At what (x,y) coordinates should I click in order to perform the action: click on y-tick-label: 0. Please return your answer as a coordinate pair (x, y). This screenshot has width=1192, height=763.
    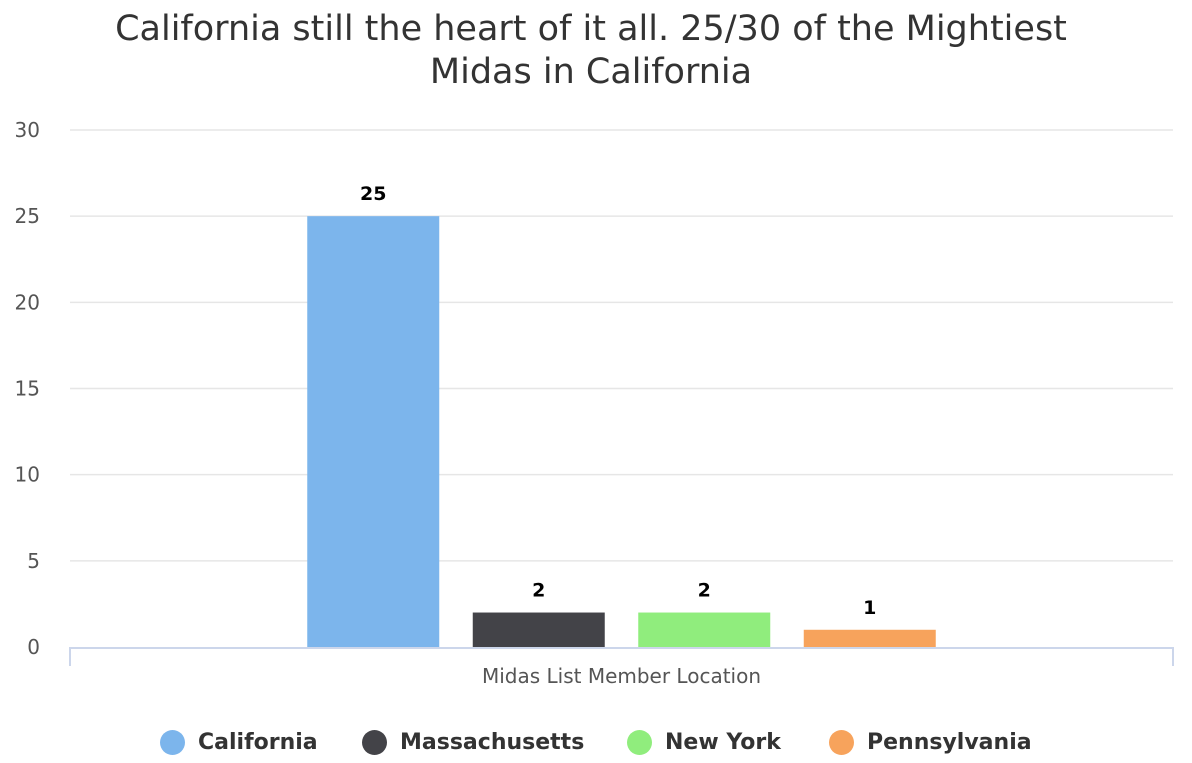
    Looking at the image, I should click on (33, 647).